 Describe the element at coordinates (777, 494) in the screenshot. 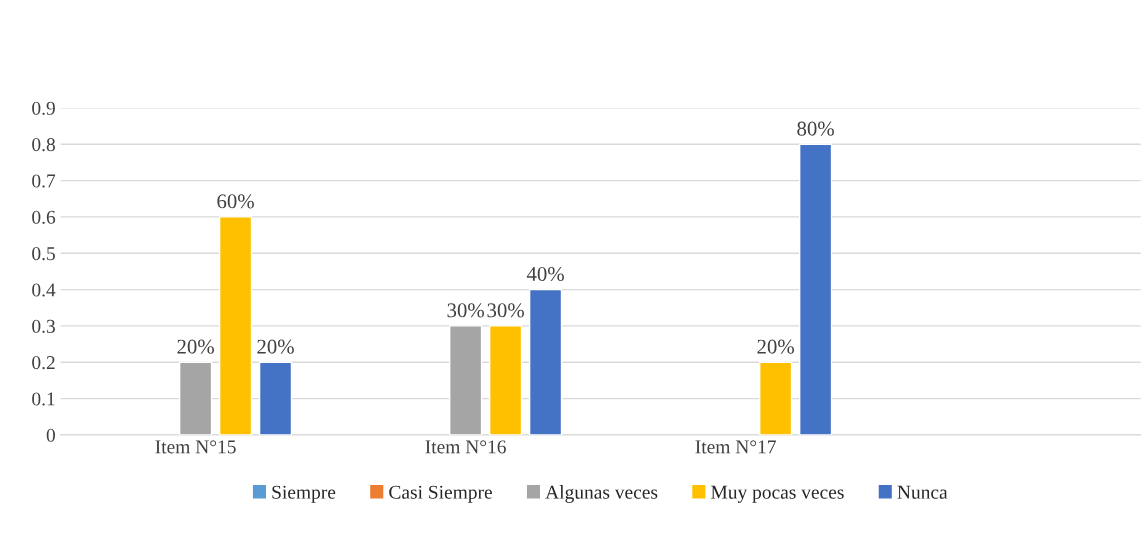

I see `legend-label: Muy pocas veces` at that location.